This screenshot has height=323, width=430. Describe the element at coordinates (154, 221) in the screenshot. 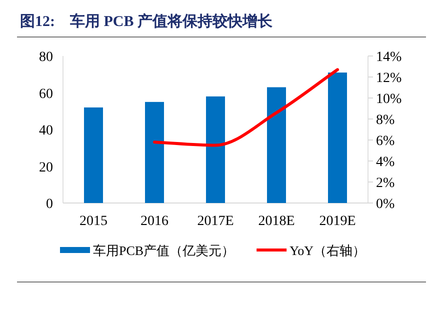

I see `x-tick-label: 2016` at that location.